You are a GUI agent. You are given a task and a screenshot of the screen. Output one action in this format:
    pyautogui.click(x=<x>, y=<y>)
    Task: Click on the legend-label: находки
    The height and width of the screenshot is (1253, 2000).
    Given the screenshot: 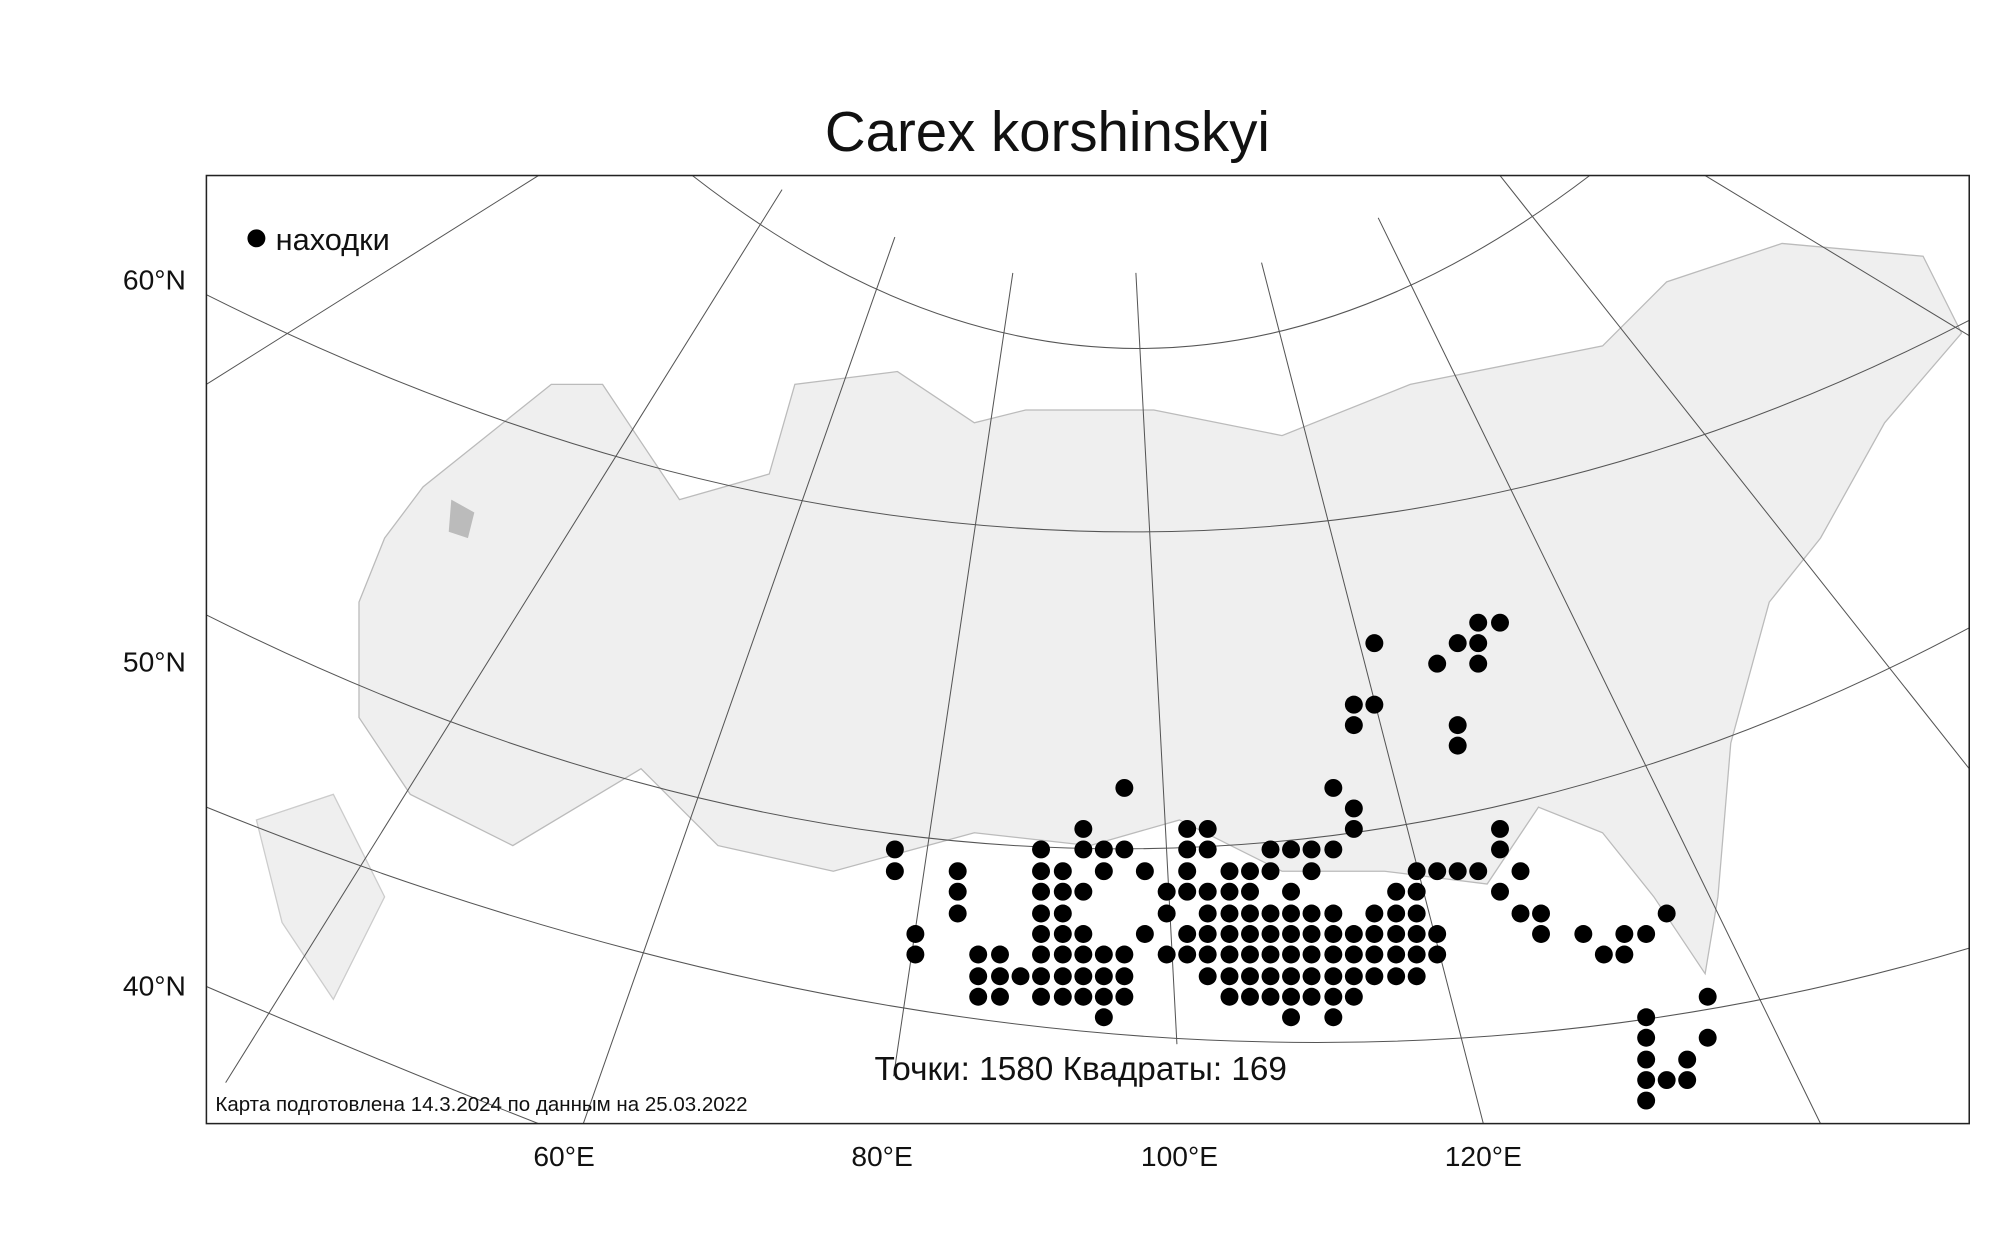 What is the action you would take?
    pyautogui.click(x=333, y=239)
    